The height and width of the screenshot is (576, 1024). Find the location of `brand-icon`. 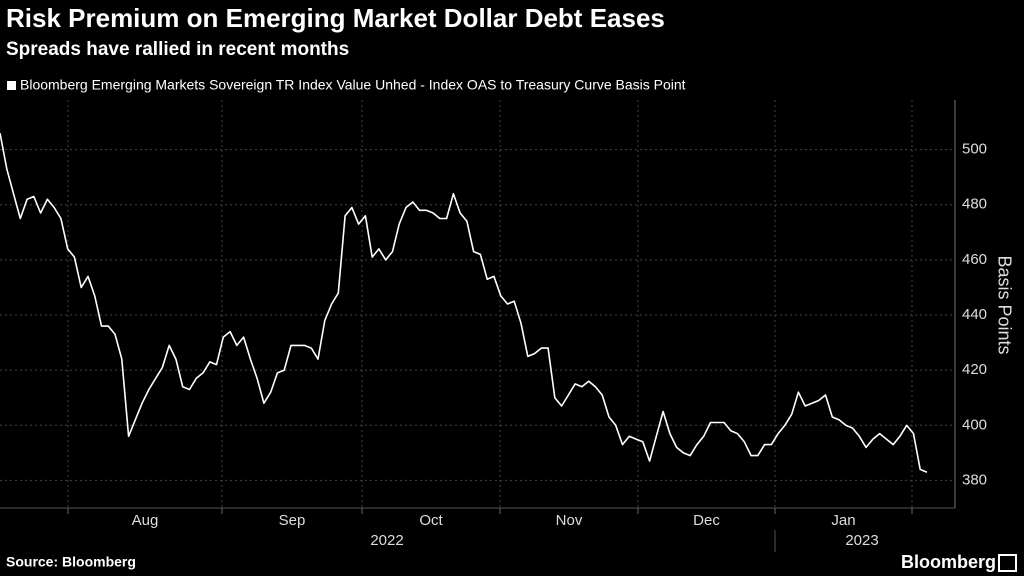

brand-icon is located at coordinates (1007, 563).